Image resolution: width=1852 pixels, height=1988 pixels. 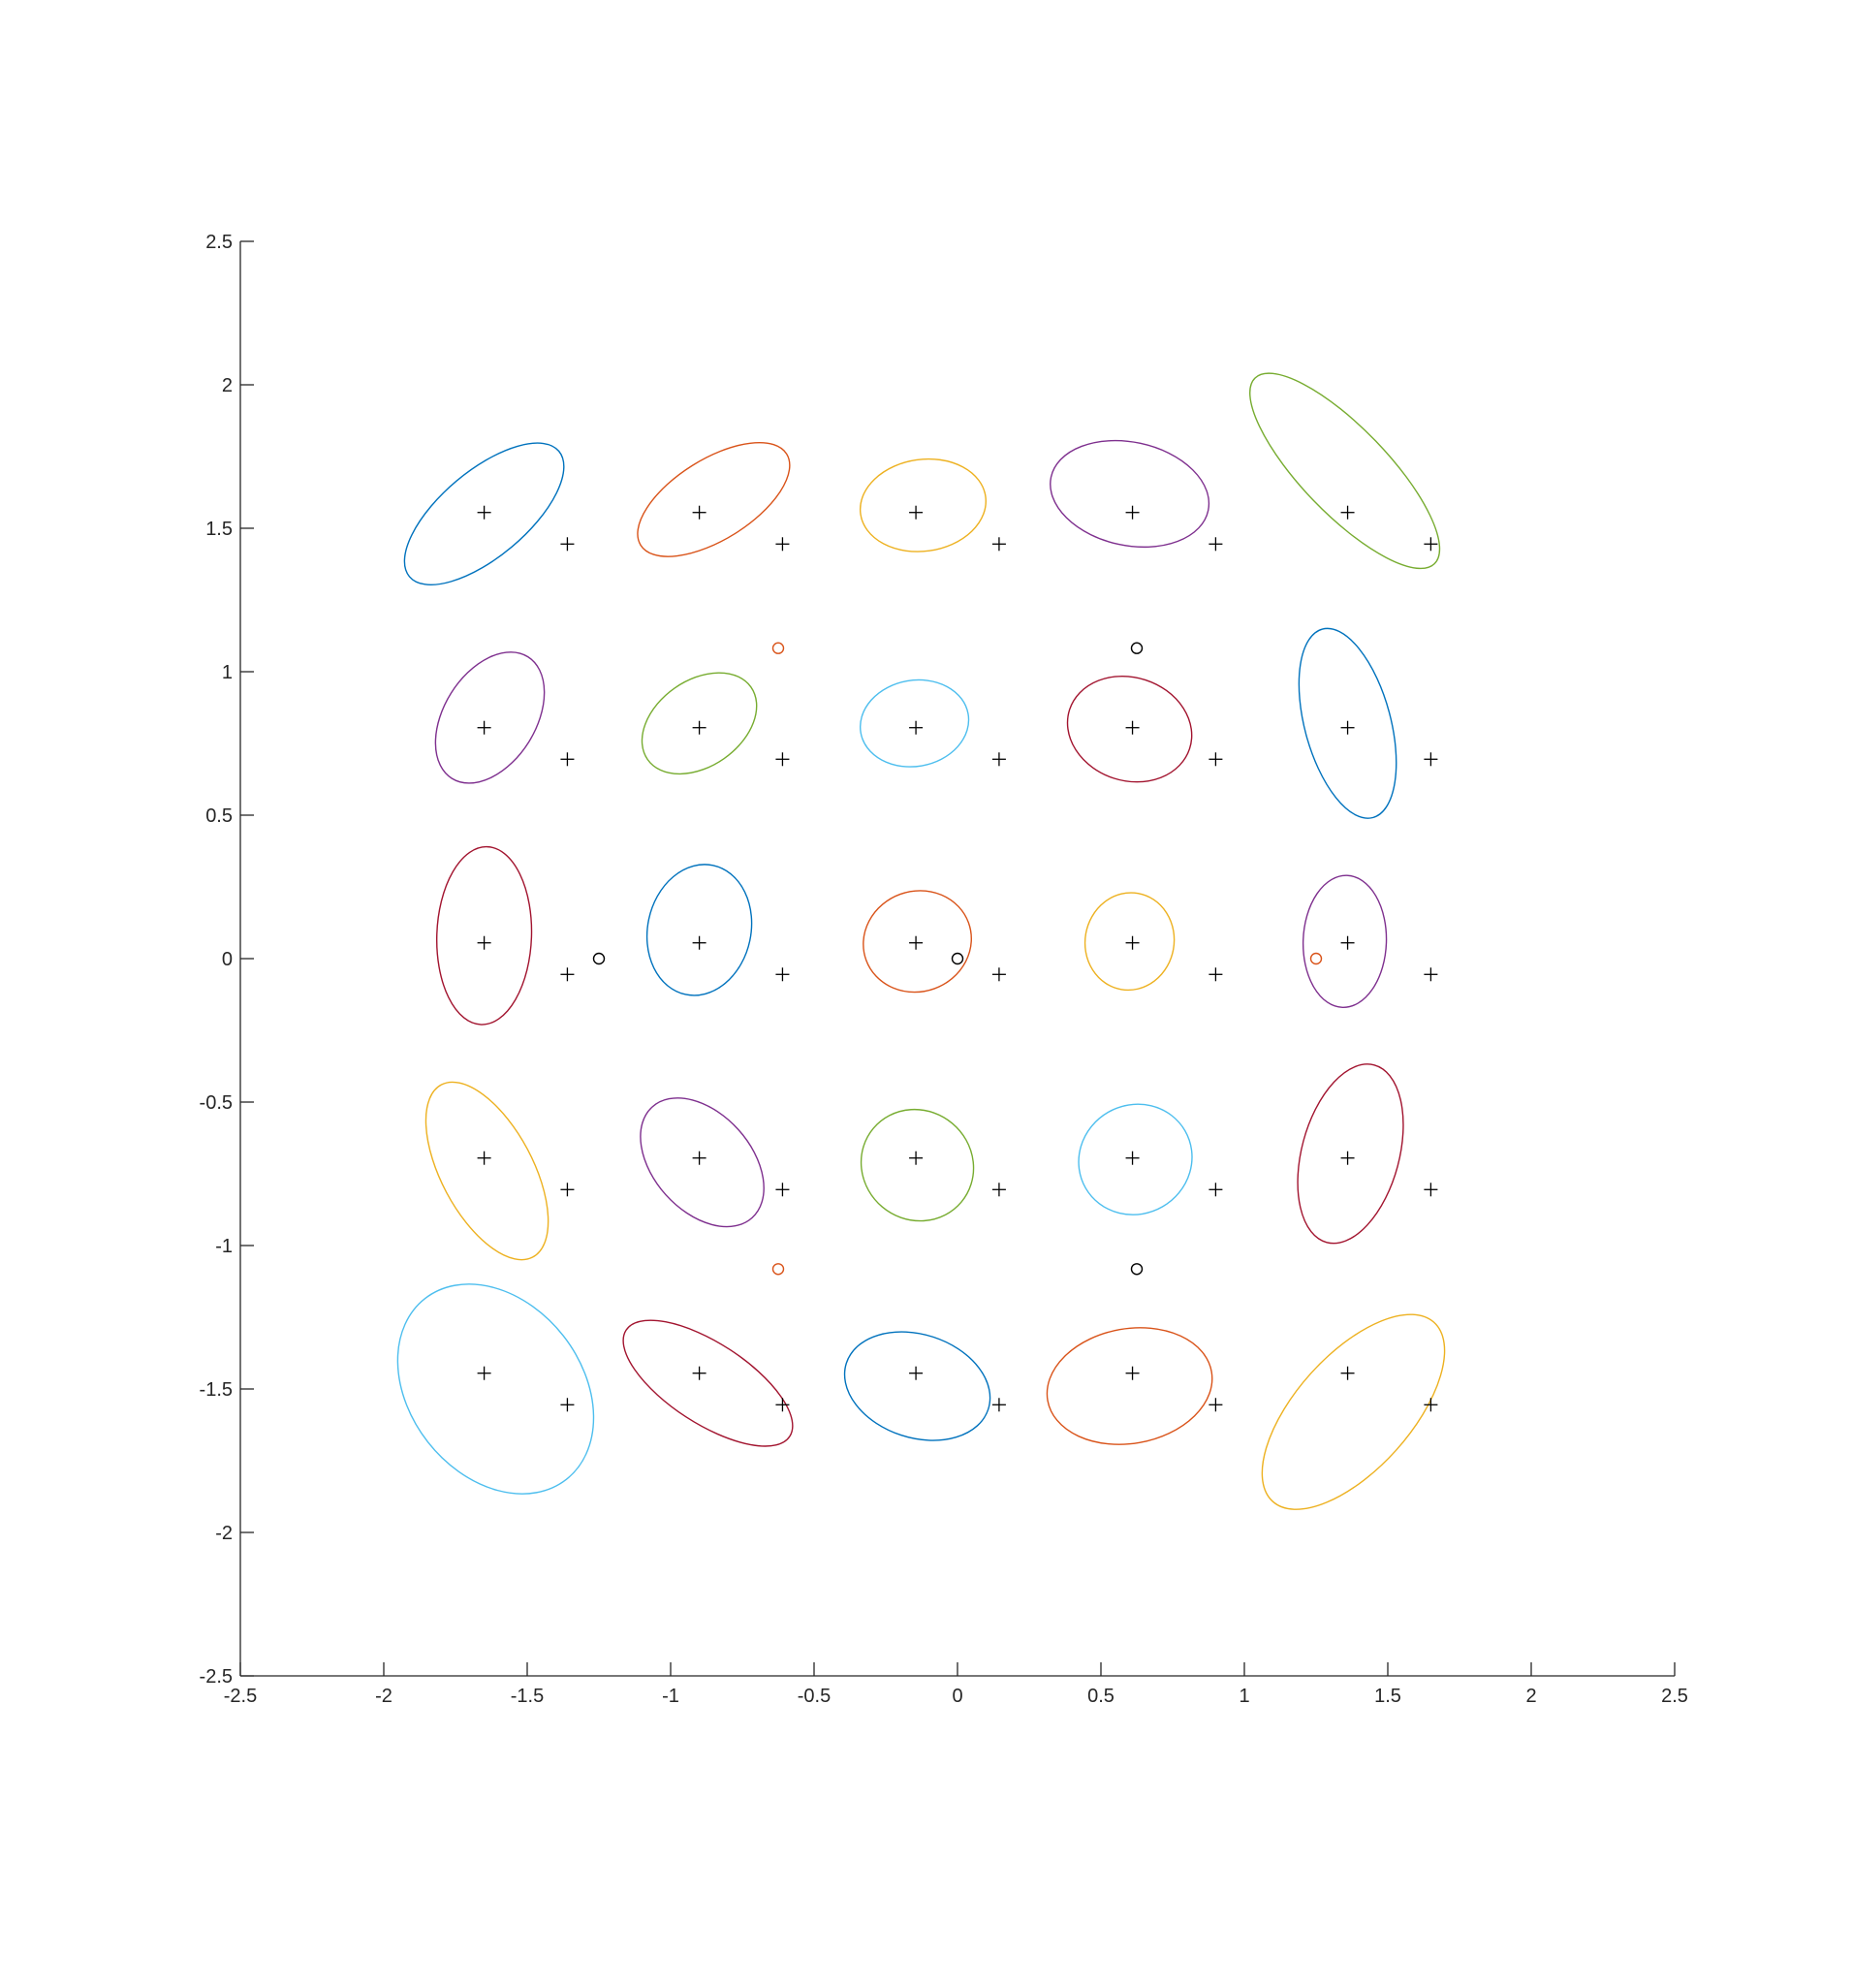 What do you see at coordinates (1244, 1696) in the screenshot?
I see `x-tick-label: 1` at bounding box center [1244, 1696].